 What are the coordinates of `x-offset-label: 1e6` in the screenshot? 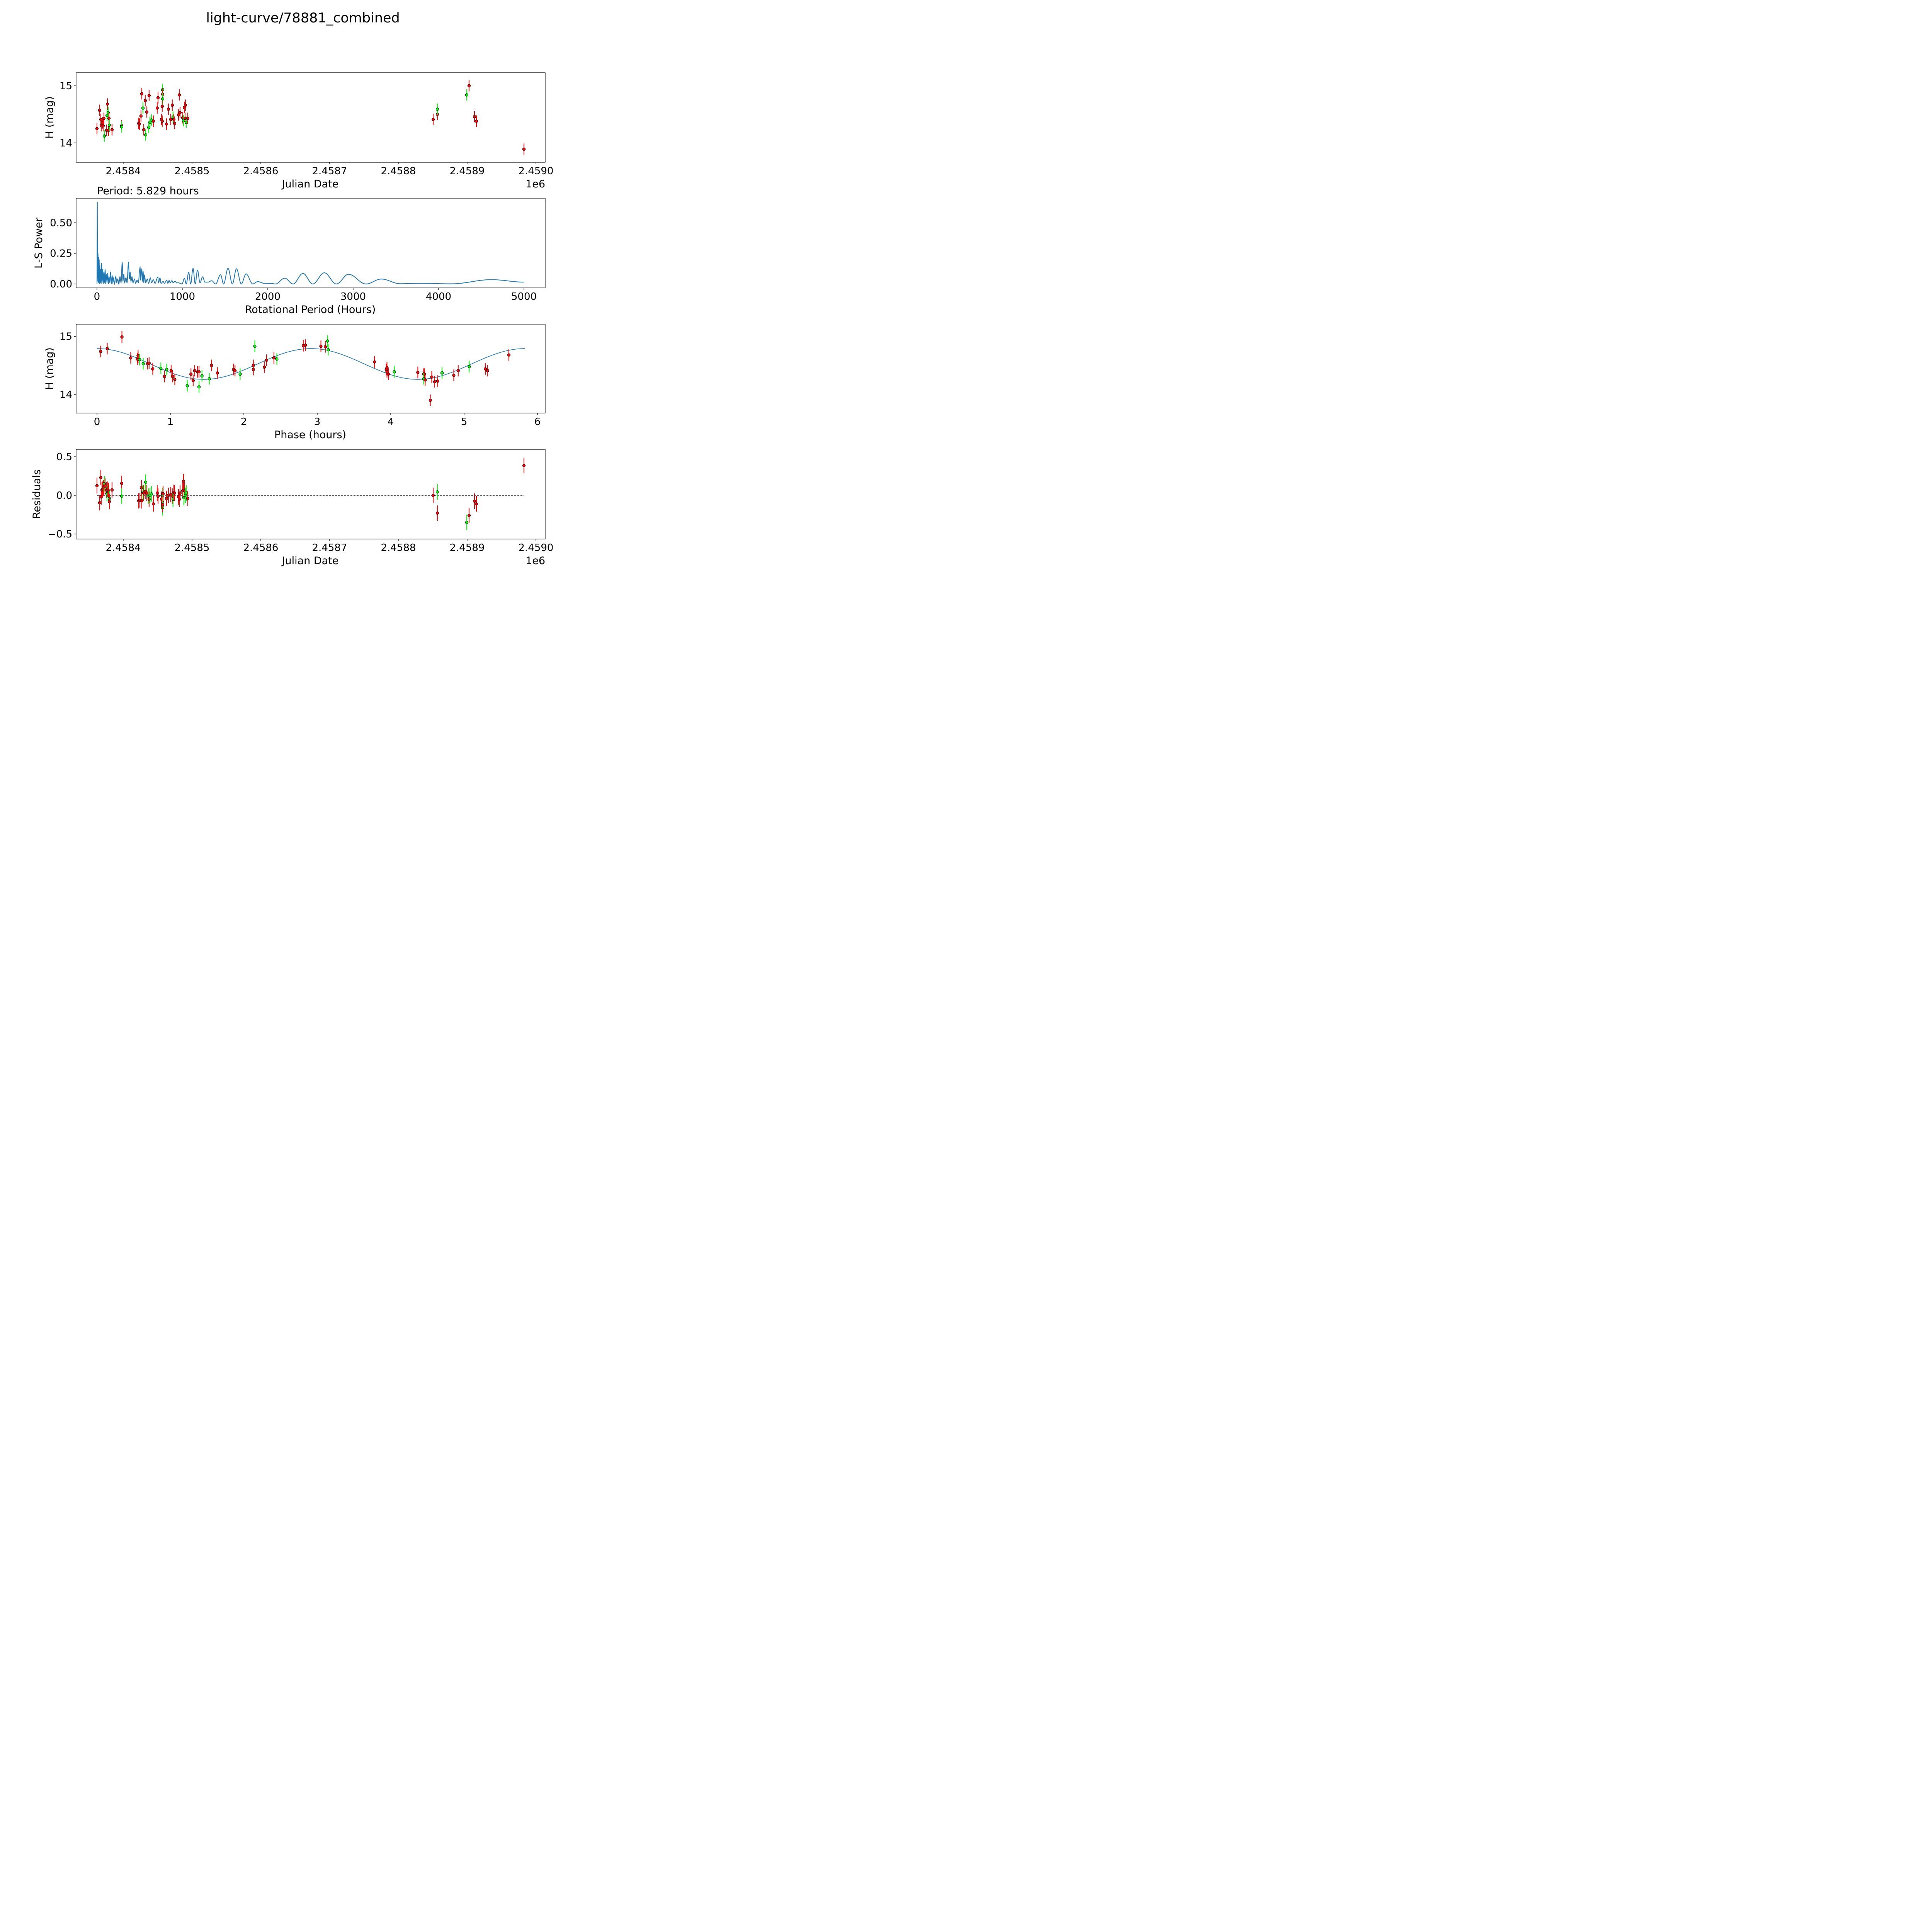 It's located at (535, 561).